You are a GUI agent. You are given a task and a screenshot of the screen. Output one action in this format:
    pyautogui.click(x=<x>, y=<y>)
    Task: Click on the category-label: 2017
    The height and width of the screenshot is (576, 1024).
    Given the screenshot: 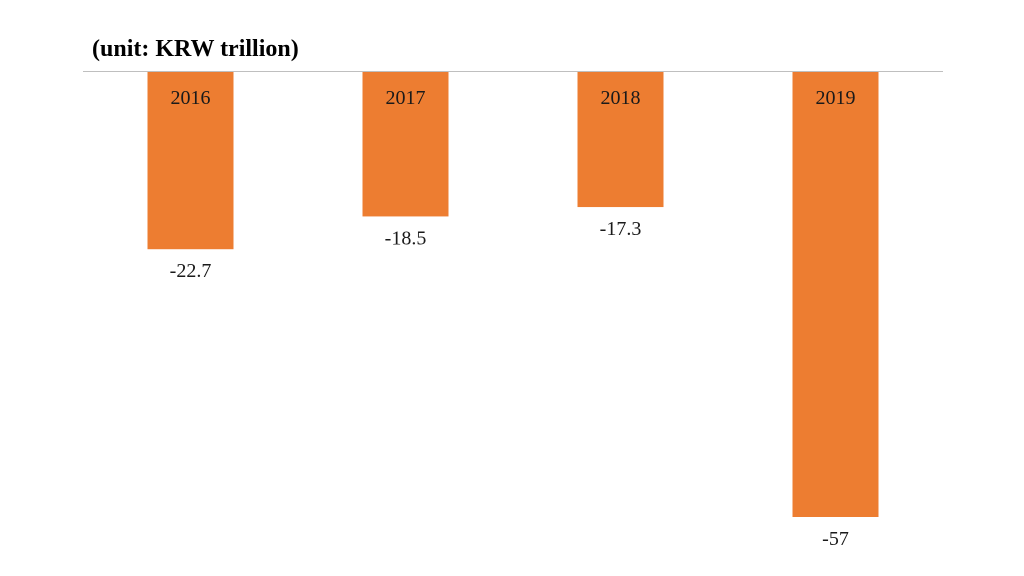 What is the action you would take?
    pyautogui.click(x=406, y=98)
    